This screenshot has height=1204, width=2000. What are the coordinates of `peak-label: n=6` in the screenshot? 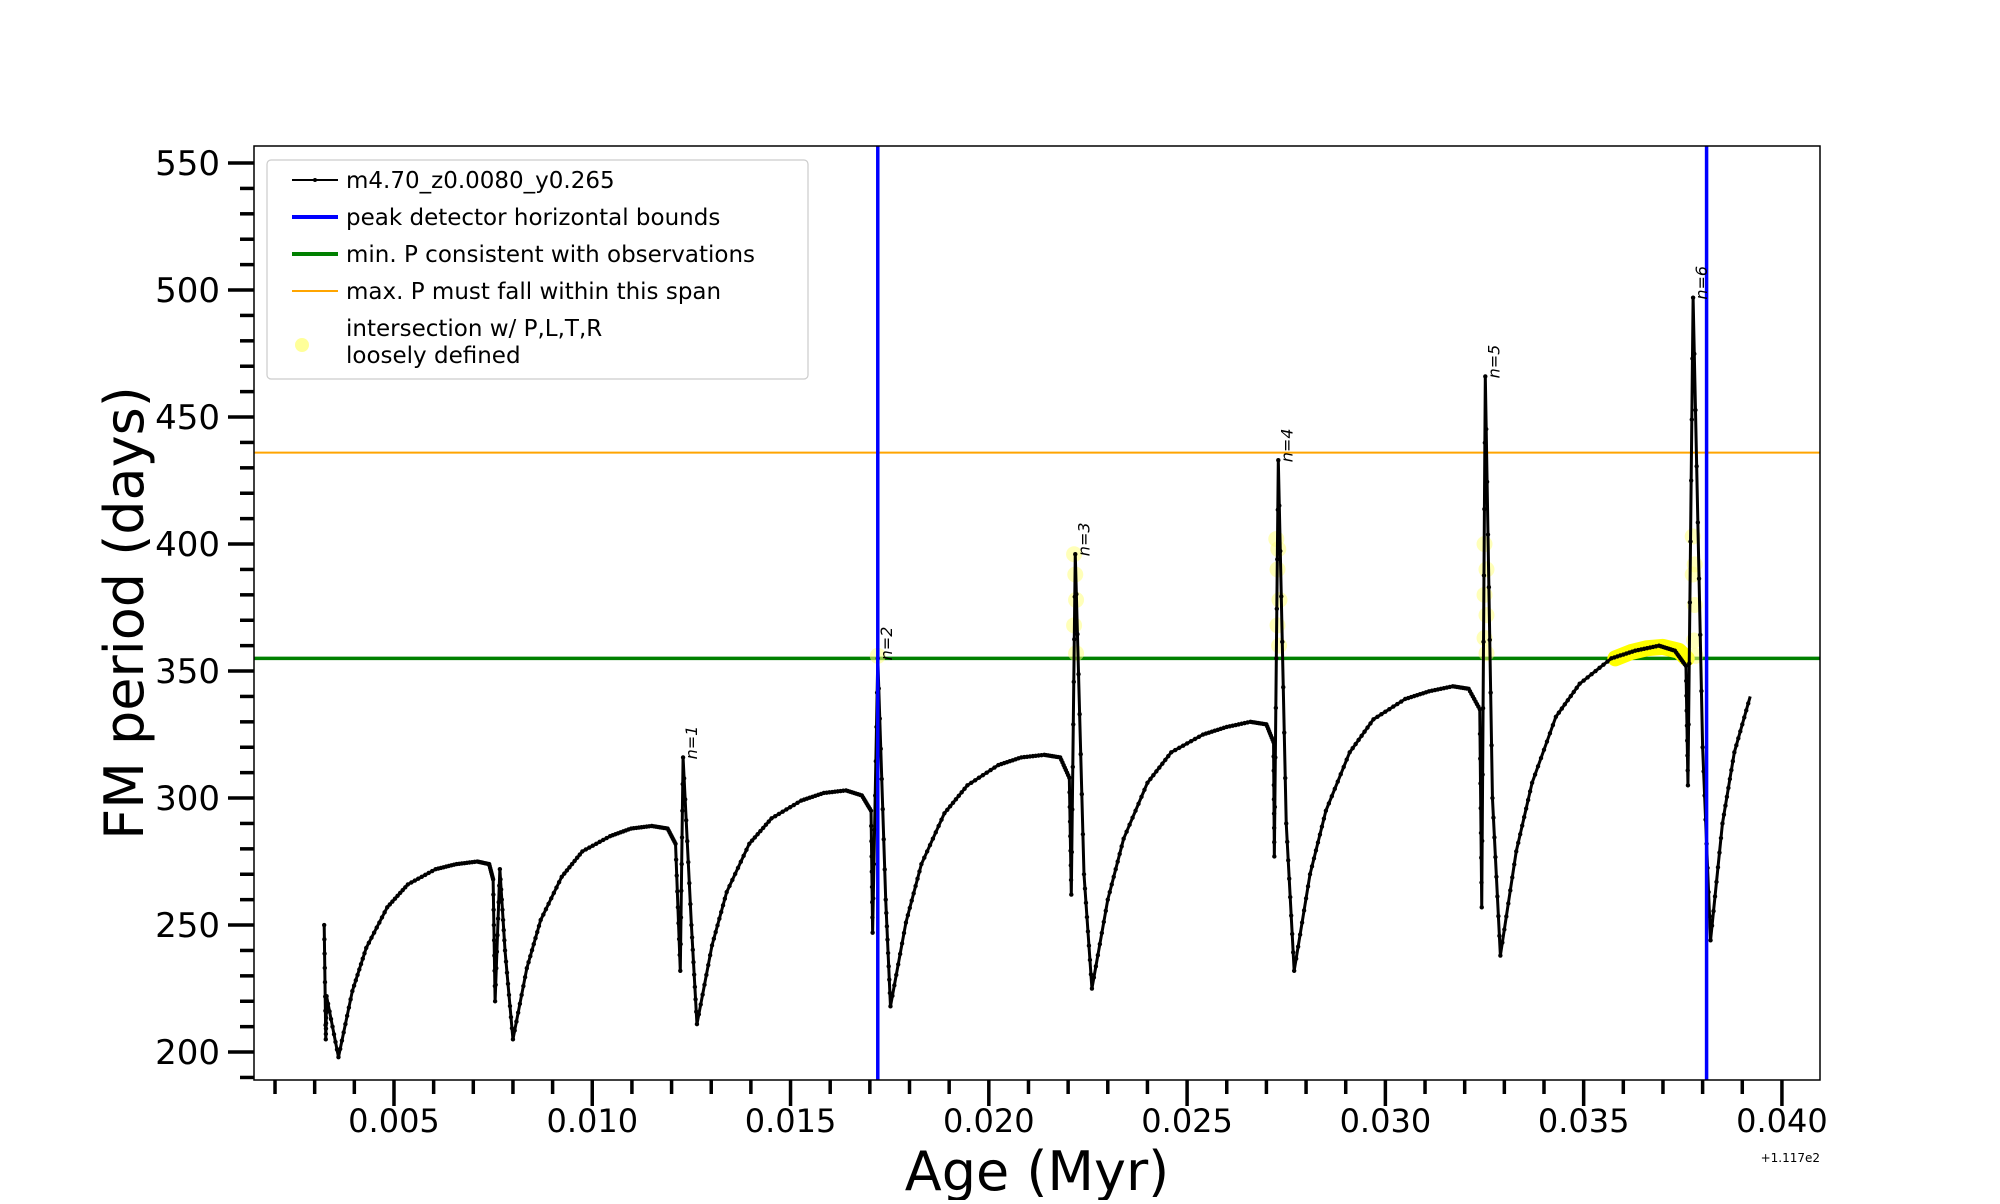 It's located at (1701, 283).